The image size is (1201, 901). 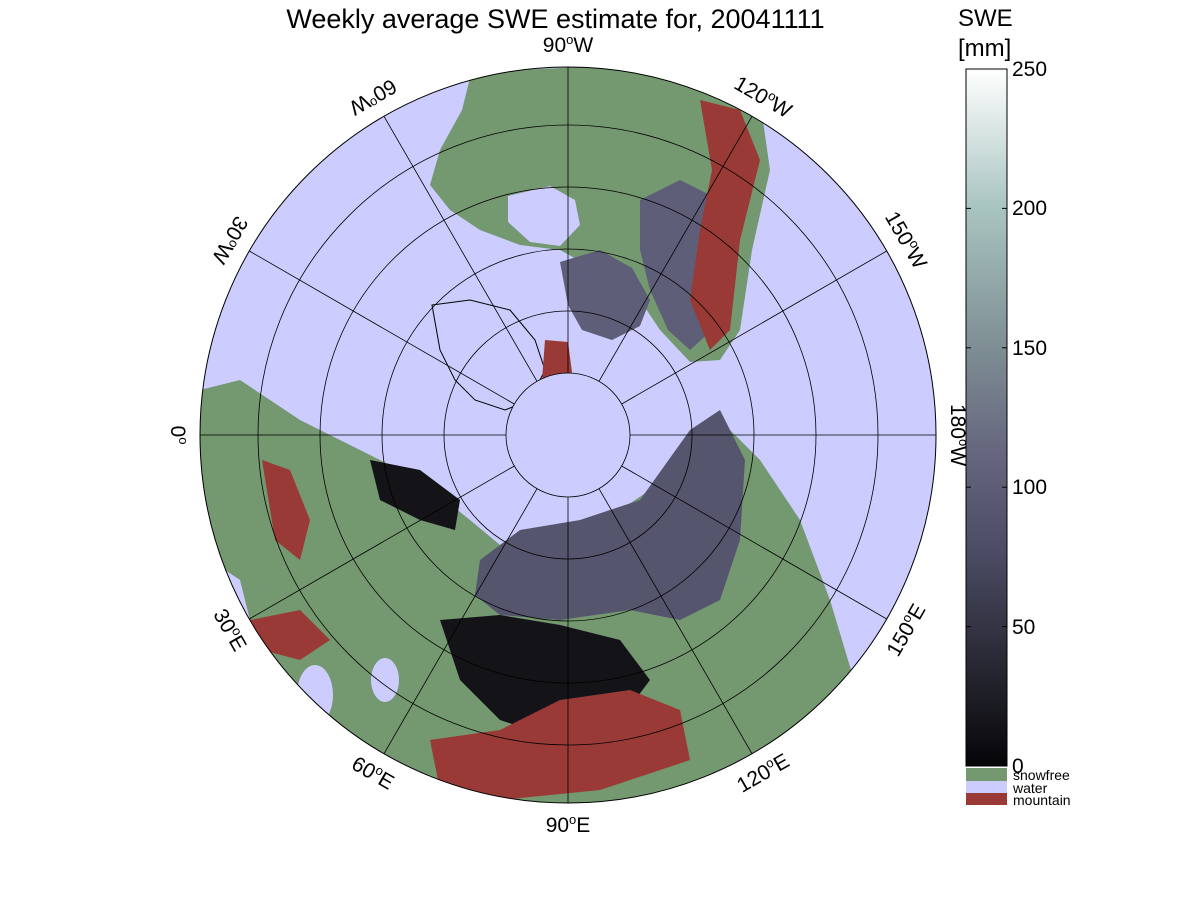 I want to click on colorbar-tick-label: 100, so click(x=1030, y=488).